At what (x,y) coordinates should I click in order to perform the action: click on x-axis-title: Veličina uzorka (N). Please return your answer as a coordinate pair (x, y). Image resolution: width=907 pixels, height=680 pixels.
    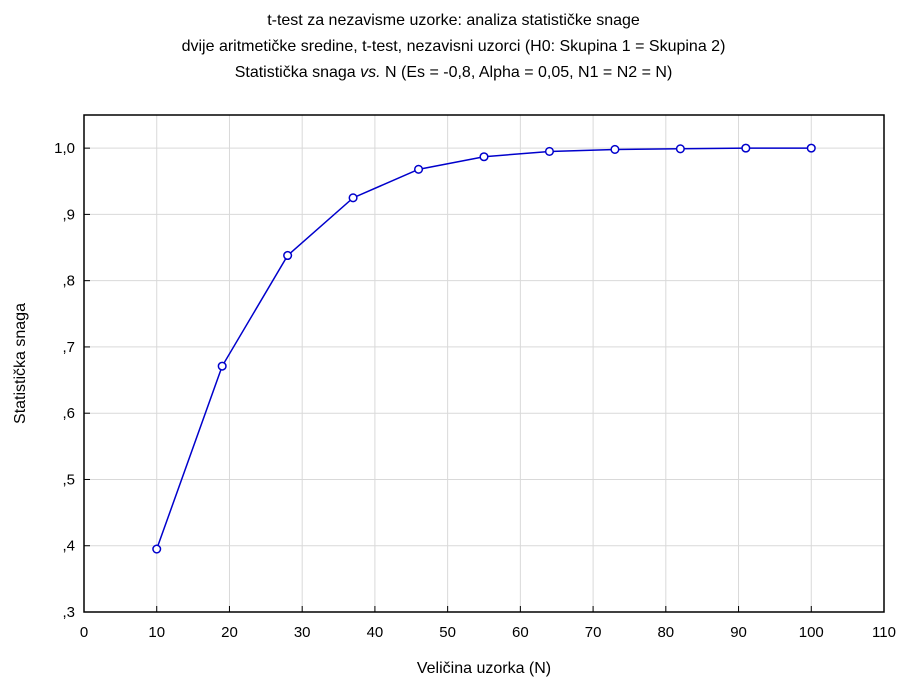
    Looking at the image, I should click on (484, 668).